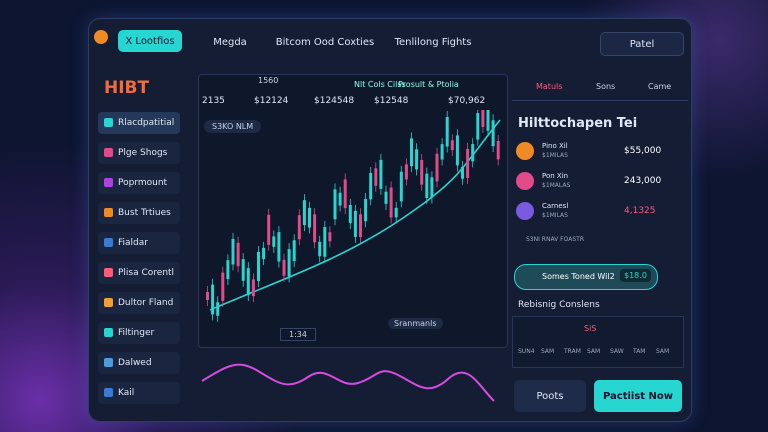  What do you see at coordinates (271, 101) in the screenshot?
I see `price: $12124` at bounding box center [271, 101].